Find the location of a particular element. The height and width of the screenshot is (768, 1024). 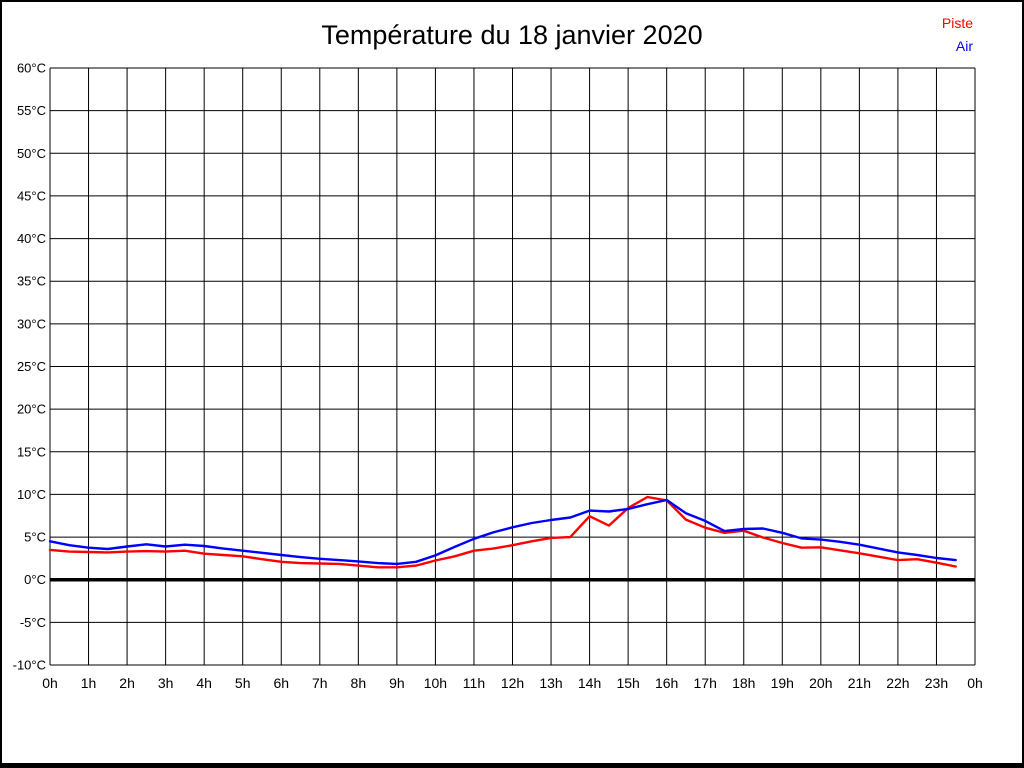

y-tick-label: 10°C is located at coordinates (31, 494).